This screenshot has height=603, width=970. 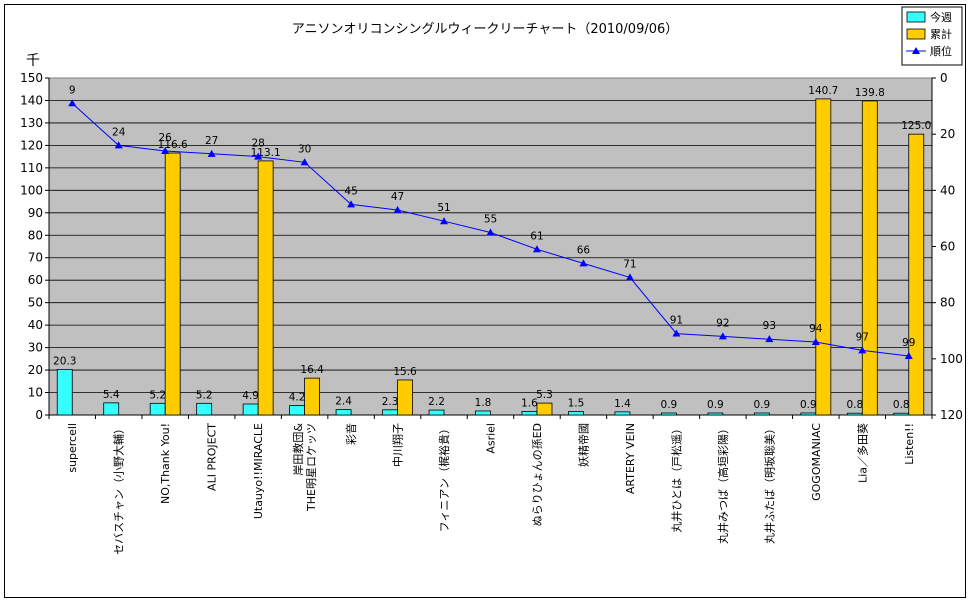 What do you see at coordinates (35, 213) in the screenshot?
I see `y-tick-label: 90` at bounding box center [35, 213].